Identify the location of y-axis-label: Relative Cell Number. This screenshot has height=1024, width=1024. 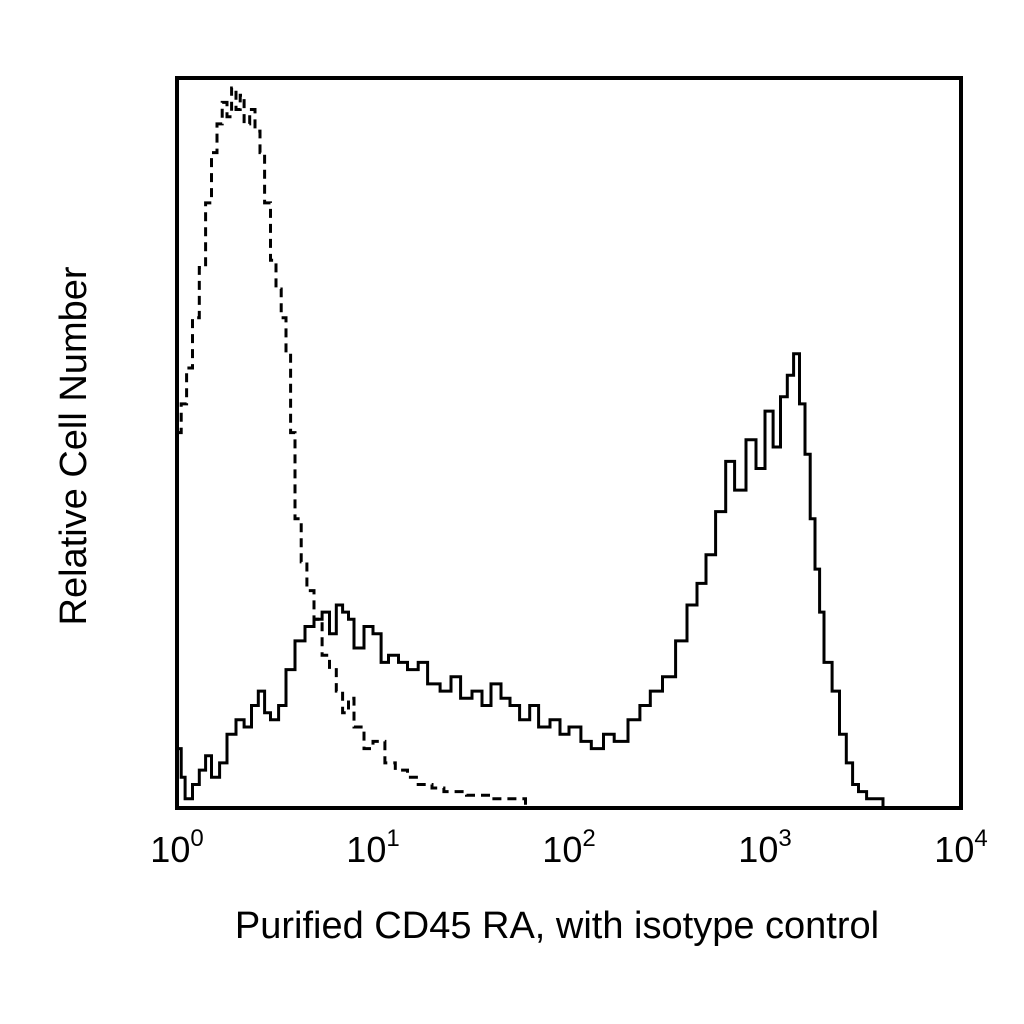
(74, 445).